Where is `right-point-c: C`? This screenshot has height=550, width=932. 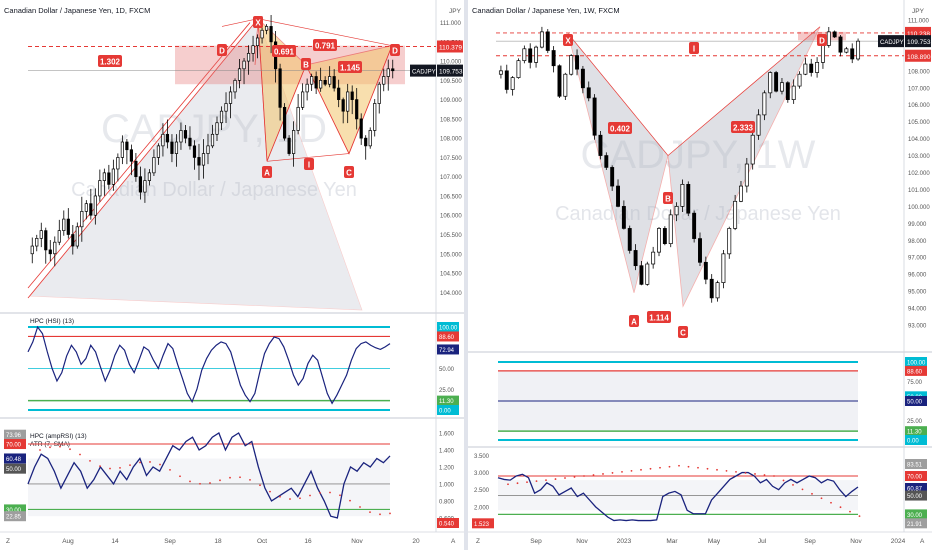
right-point-c: C is located at coordinates (683, 333).